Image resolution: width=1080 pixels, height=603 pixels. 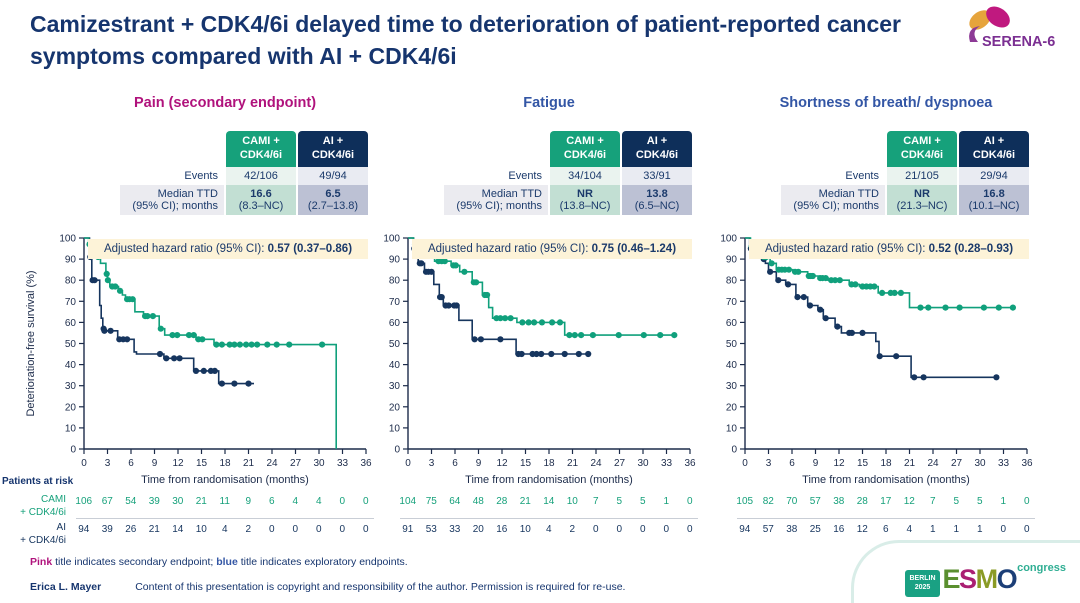 What do you see at coordinates (333, 193) in the screenshot?
I see `median-ai: 6.5` at bounding box center [333, 193].